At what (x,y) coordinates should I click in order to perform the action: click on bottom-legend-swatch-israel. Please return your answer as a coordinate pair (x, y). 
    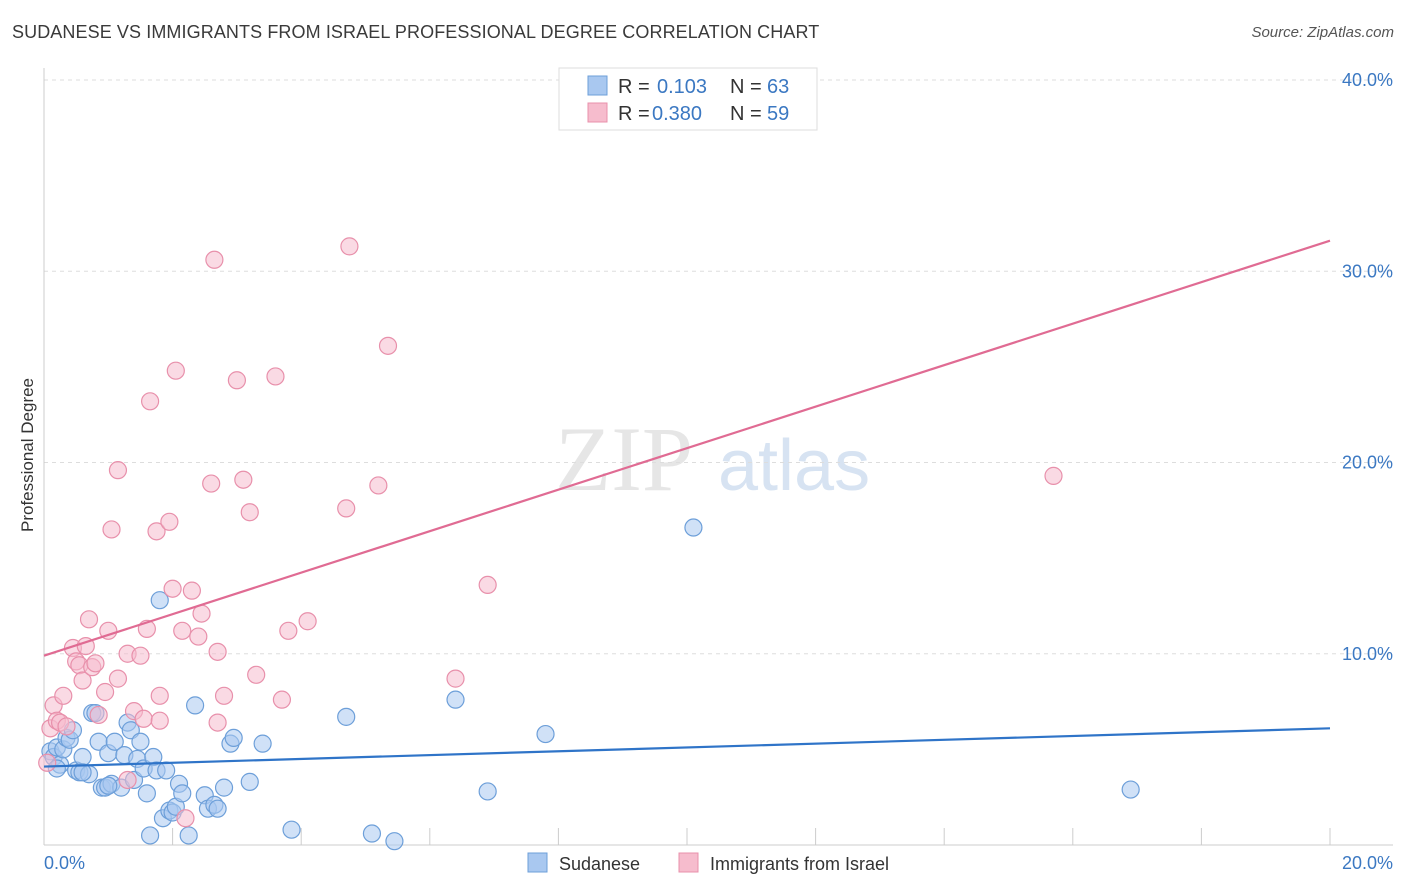
    Looking at the image, I should click on (688, 862).